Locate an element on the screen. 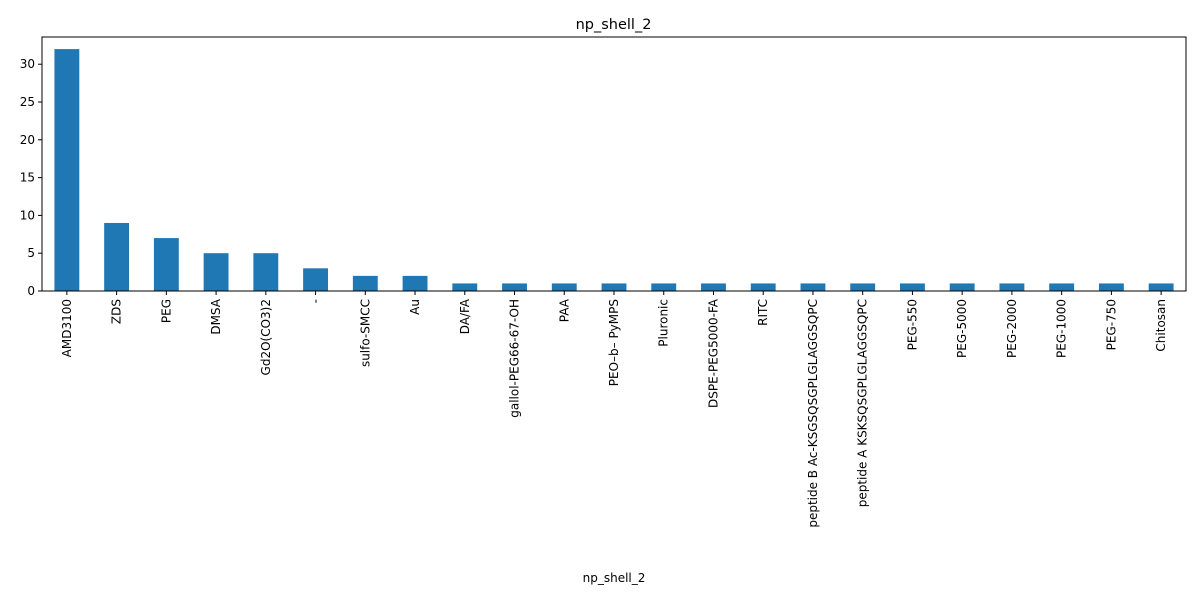  x-tick-label: gallol-PEG66-67-OH is located at coordinates (515, 358).